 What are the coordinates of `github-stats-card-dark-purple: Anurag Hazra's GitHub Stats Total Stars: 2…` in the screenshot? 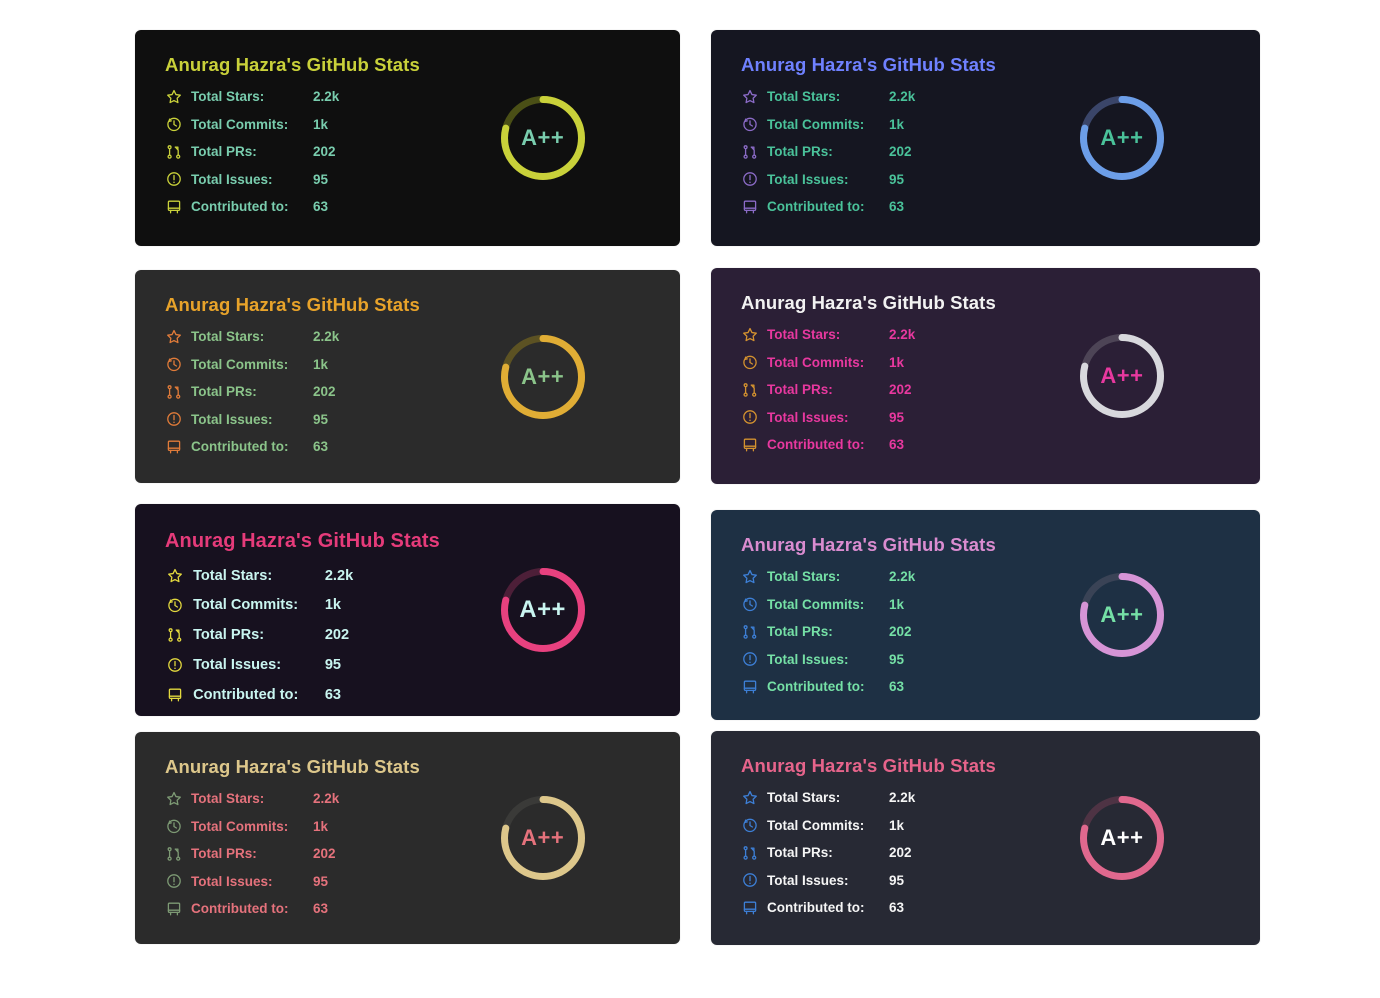 It's located at (985, 376).